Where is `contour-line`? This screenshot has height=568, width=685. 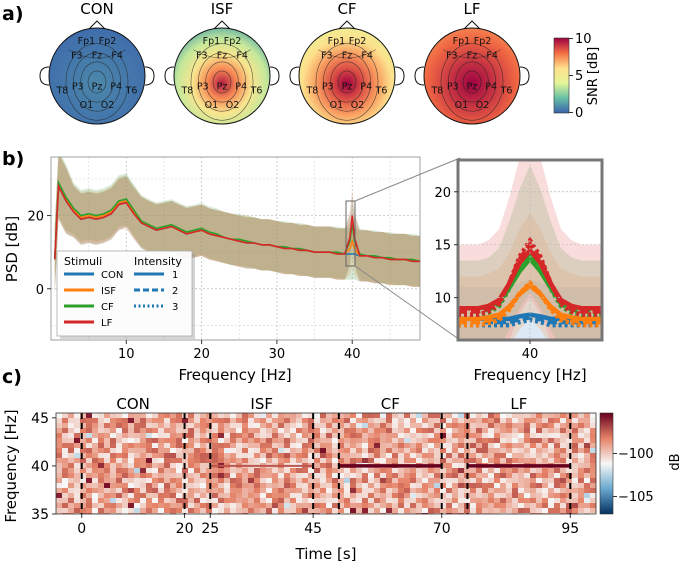 contour-line is located at coordinates (222, 54).